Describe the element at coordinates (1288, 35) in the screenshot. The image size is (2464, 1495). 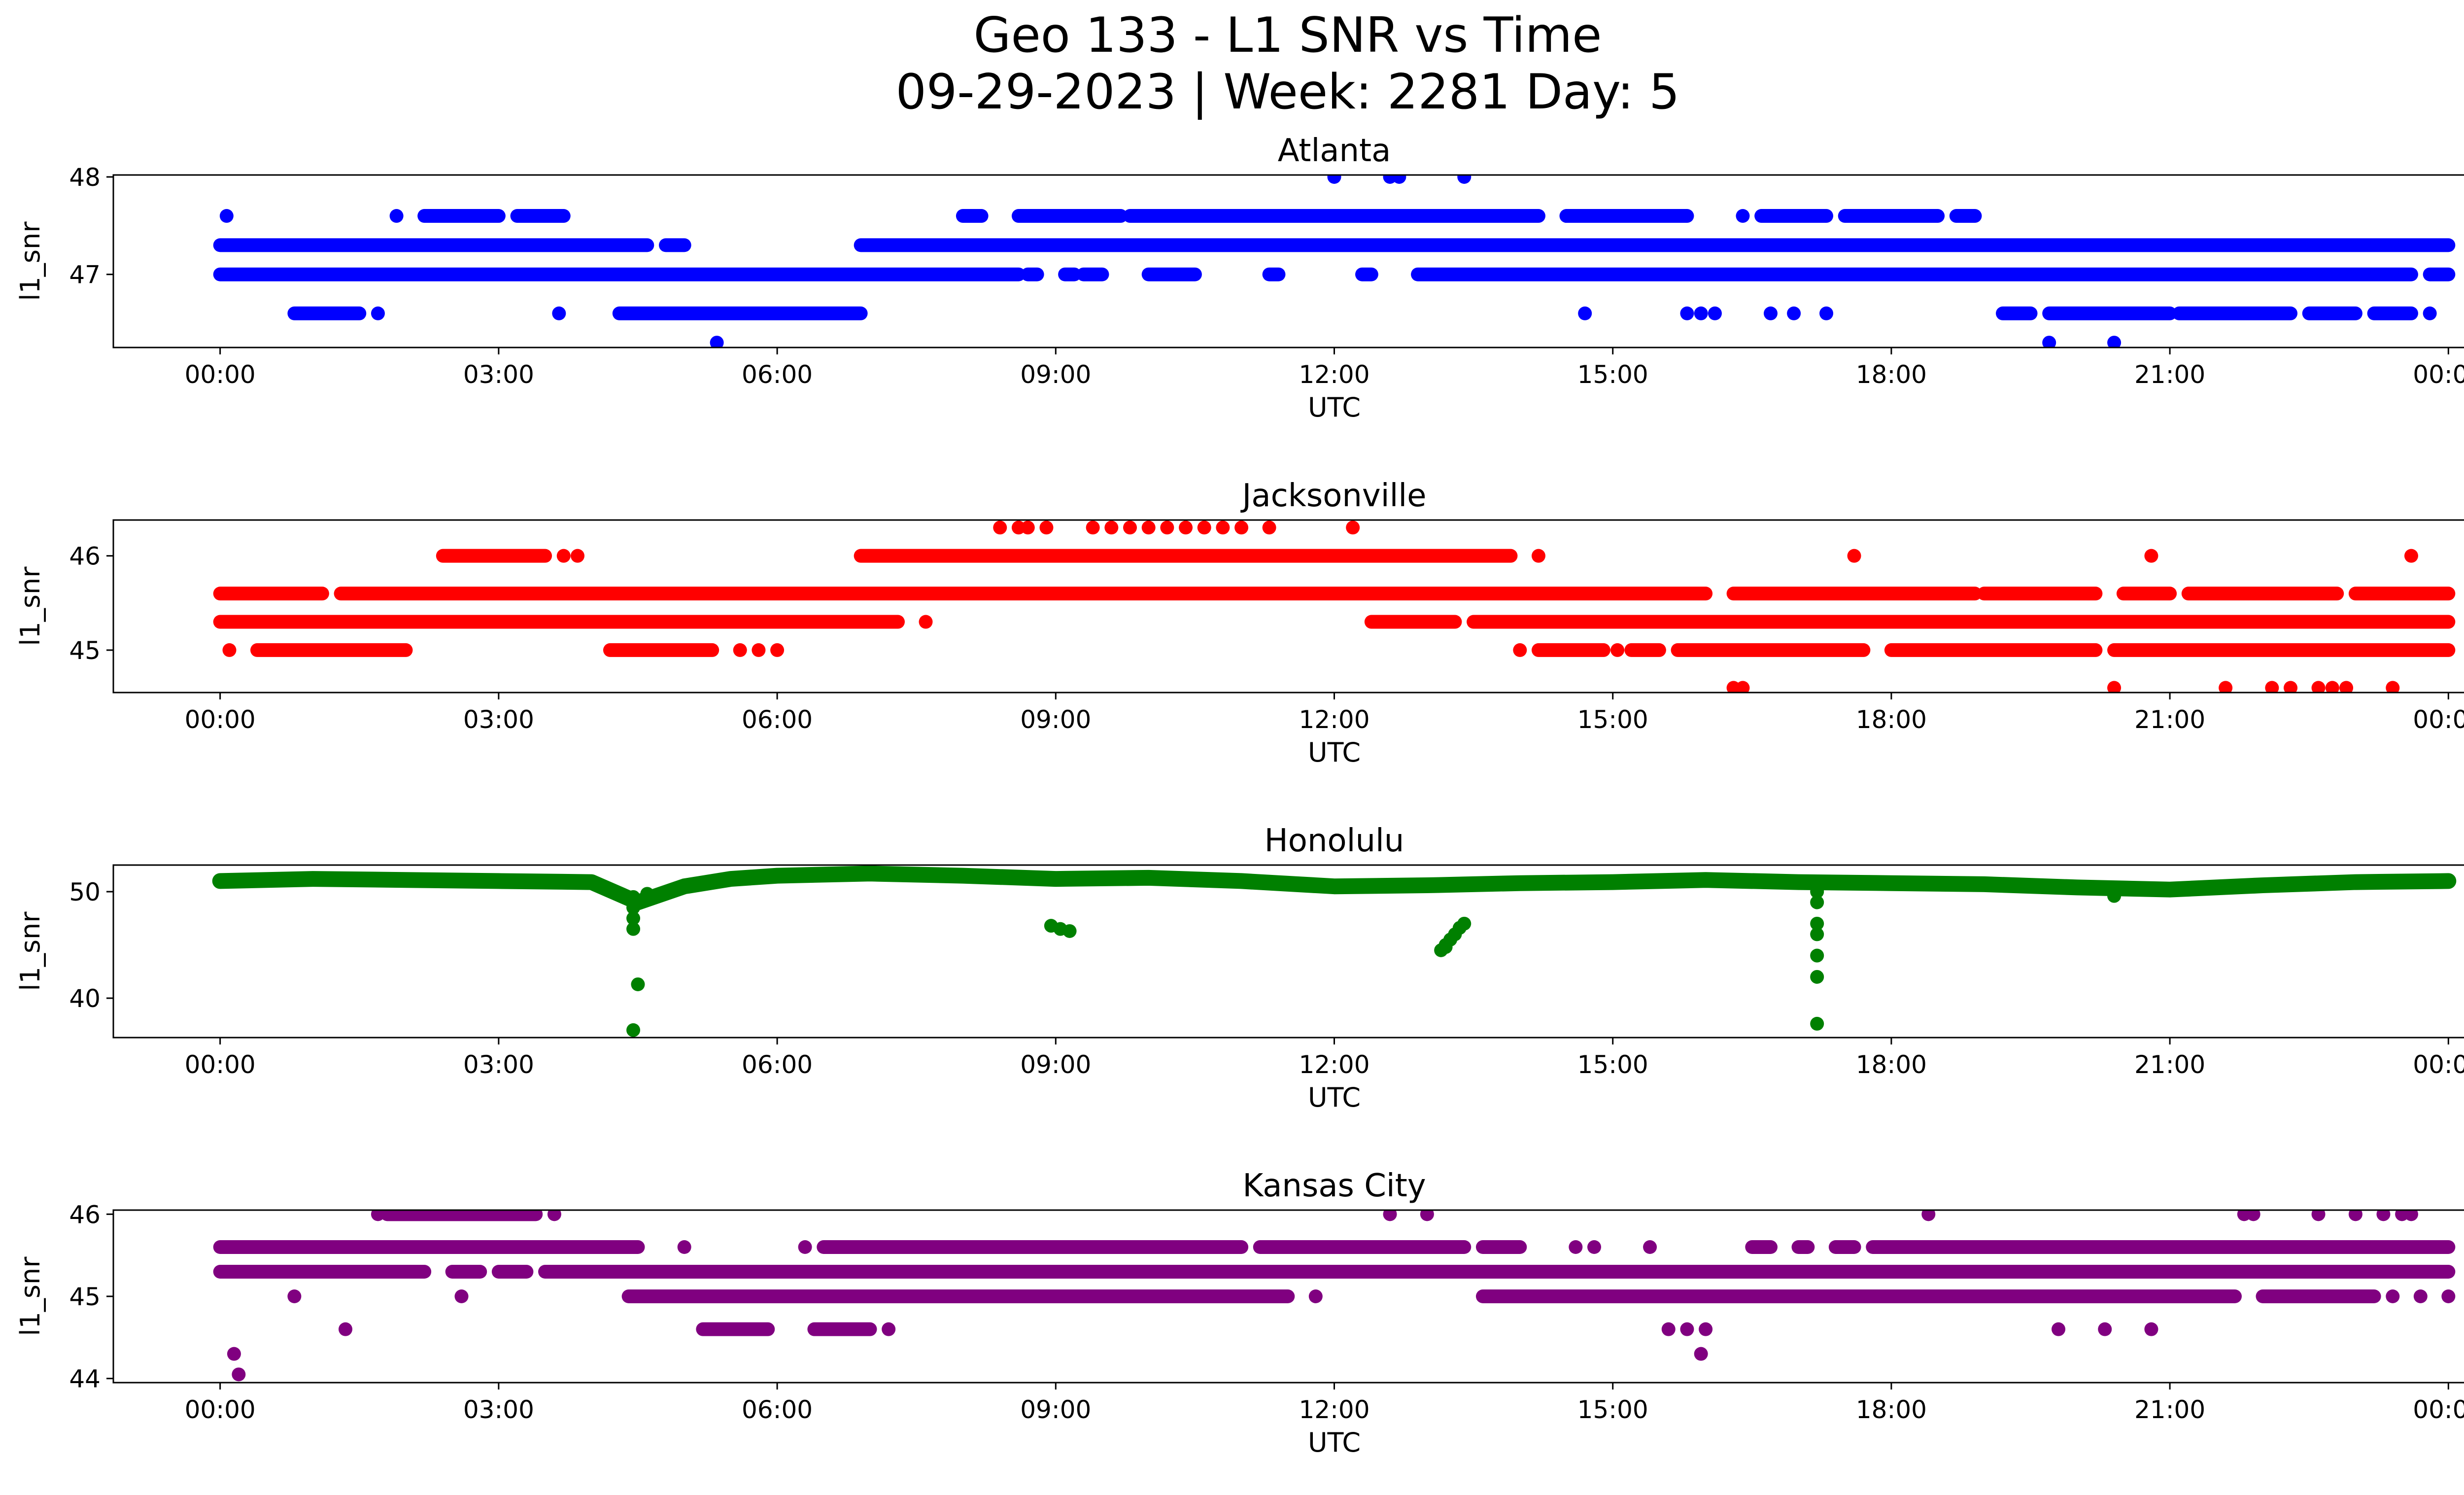
I see `figure-title-line-1: Geo 133 - L1 SNR vs Time` at that location.